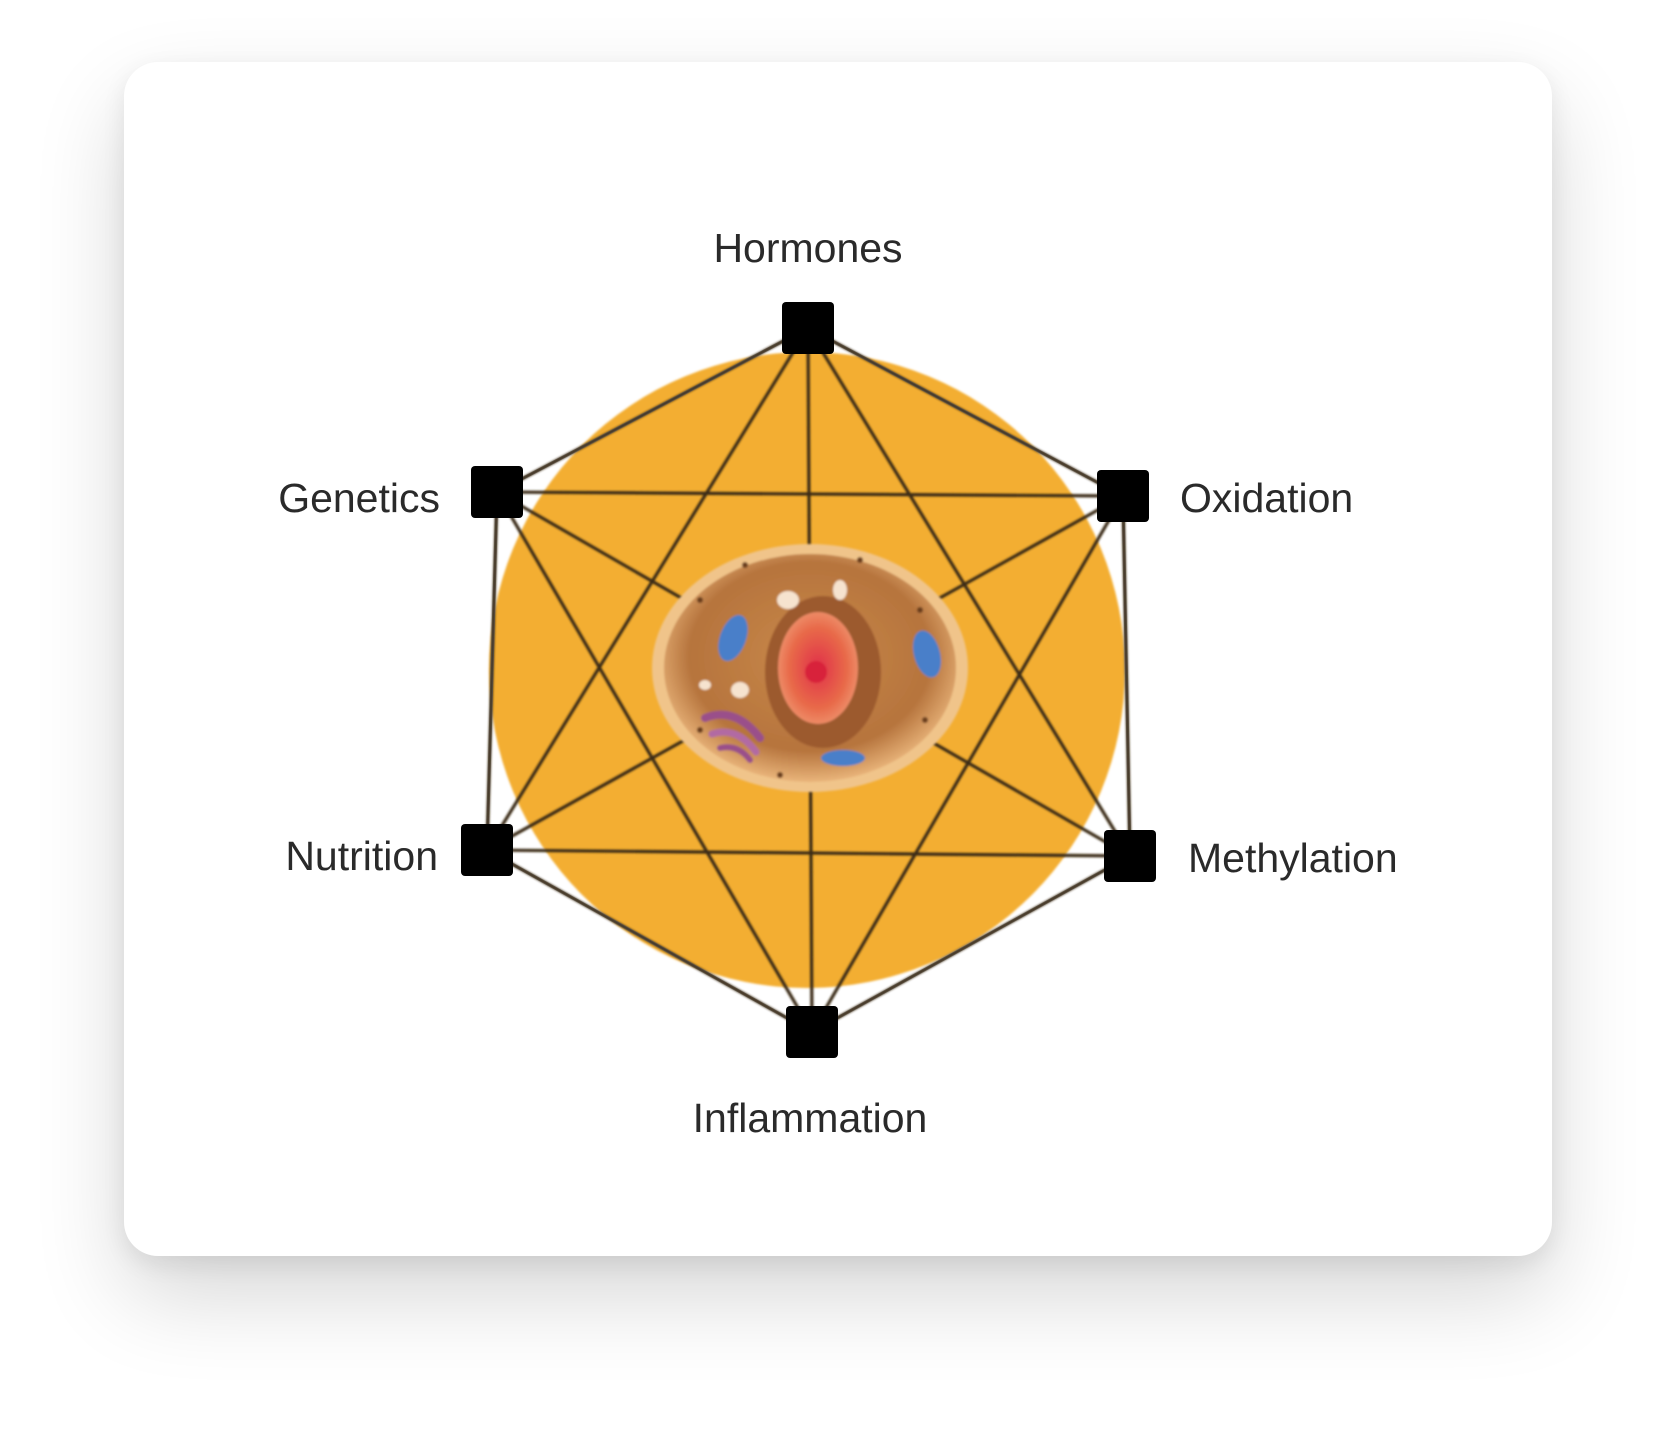 The image size is (1666, 1442). Describe the element at coordinates (1293, 858) in the screenshot. I see `label-methylation: Methylation` at that location.